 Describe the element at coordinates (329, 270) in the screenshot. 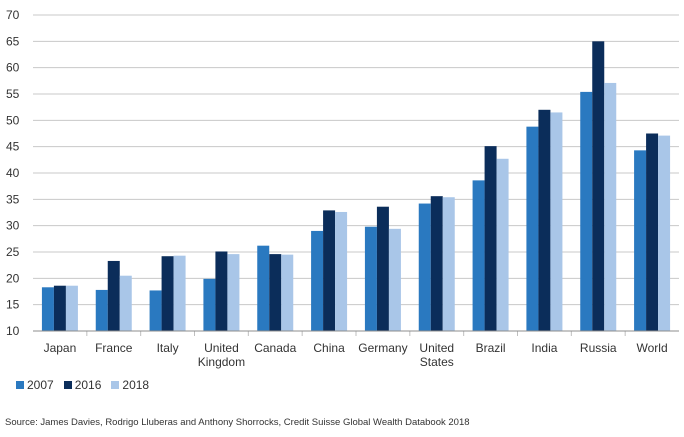

I see `bar-2016-china` at that location.